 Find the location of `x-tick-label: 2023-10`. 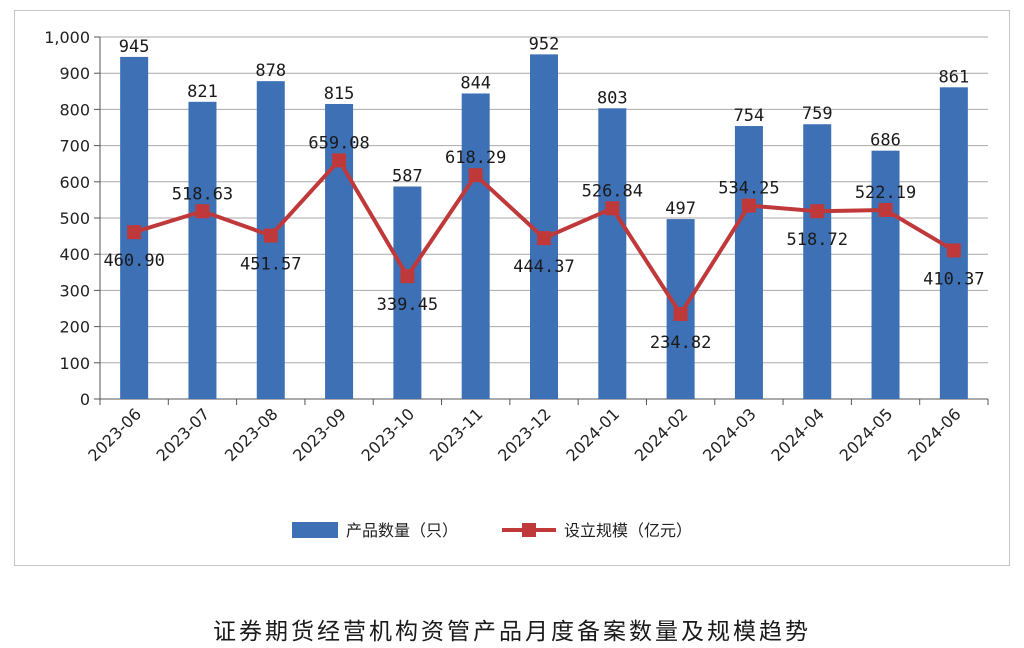

x-tick-label: 2023-10 is located at coordinates (388, 434).